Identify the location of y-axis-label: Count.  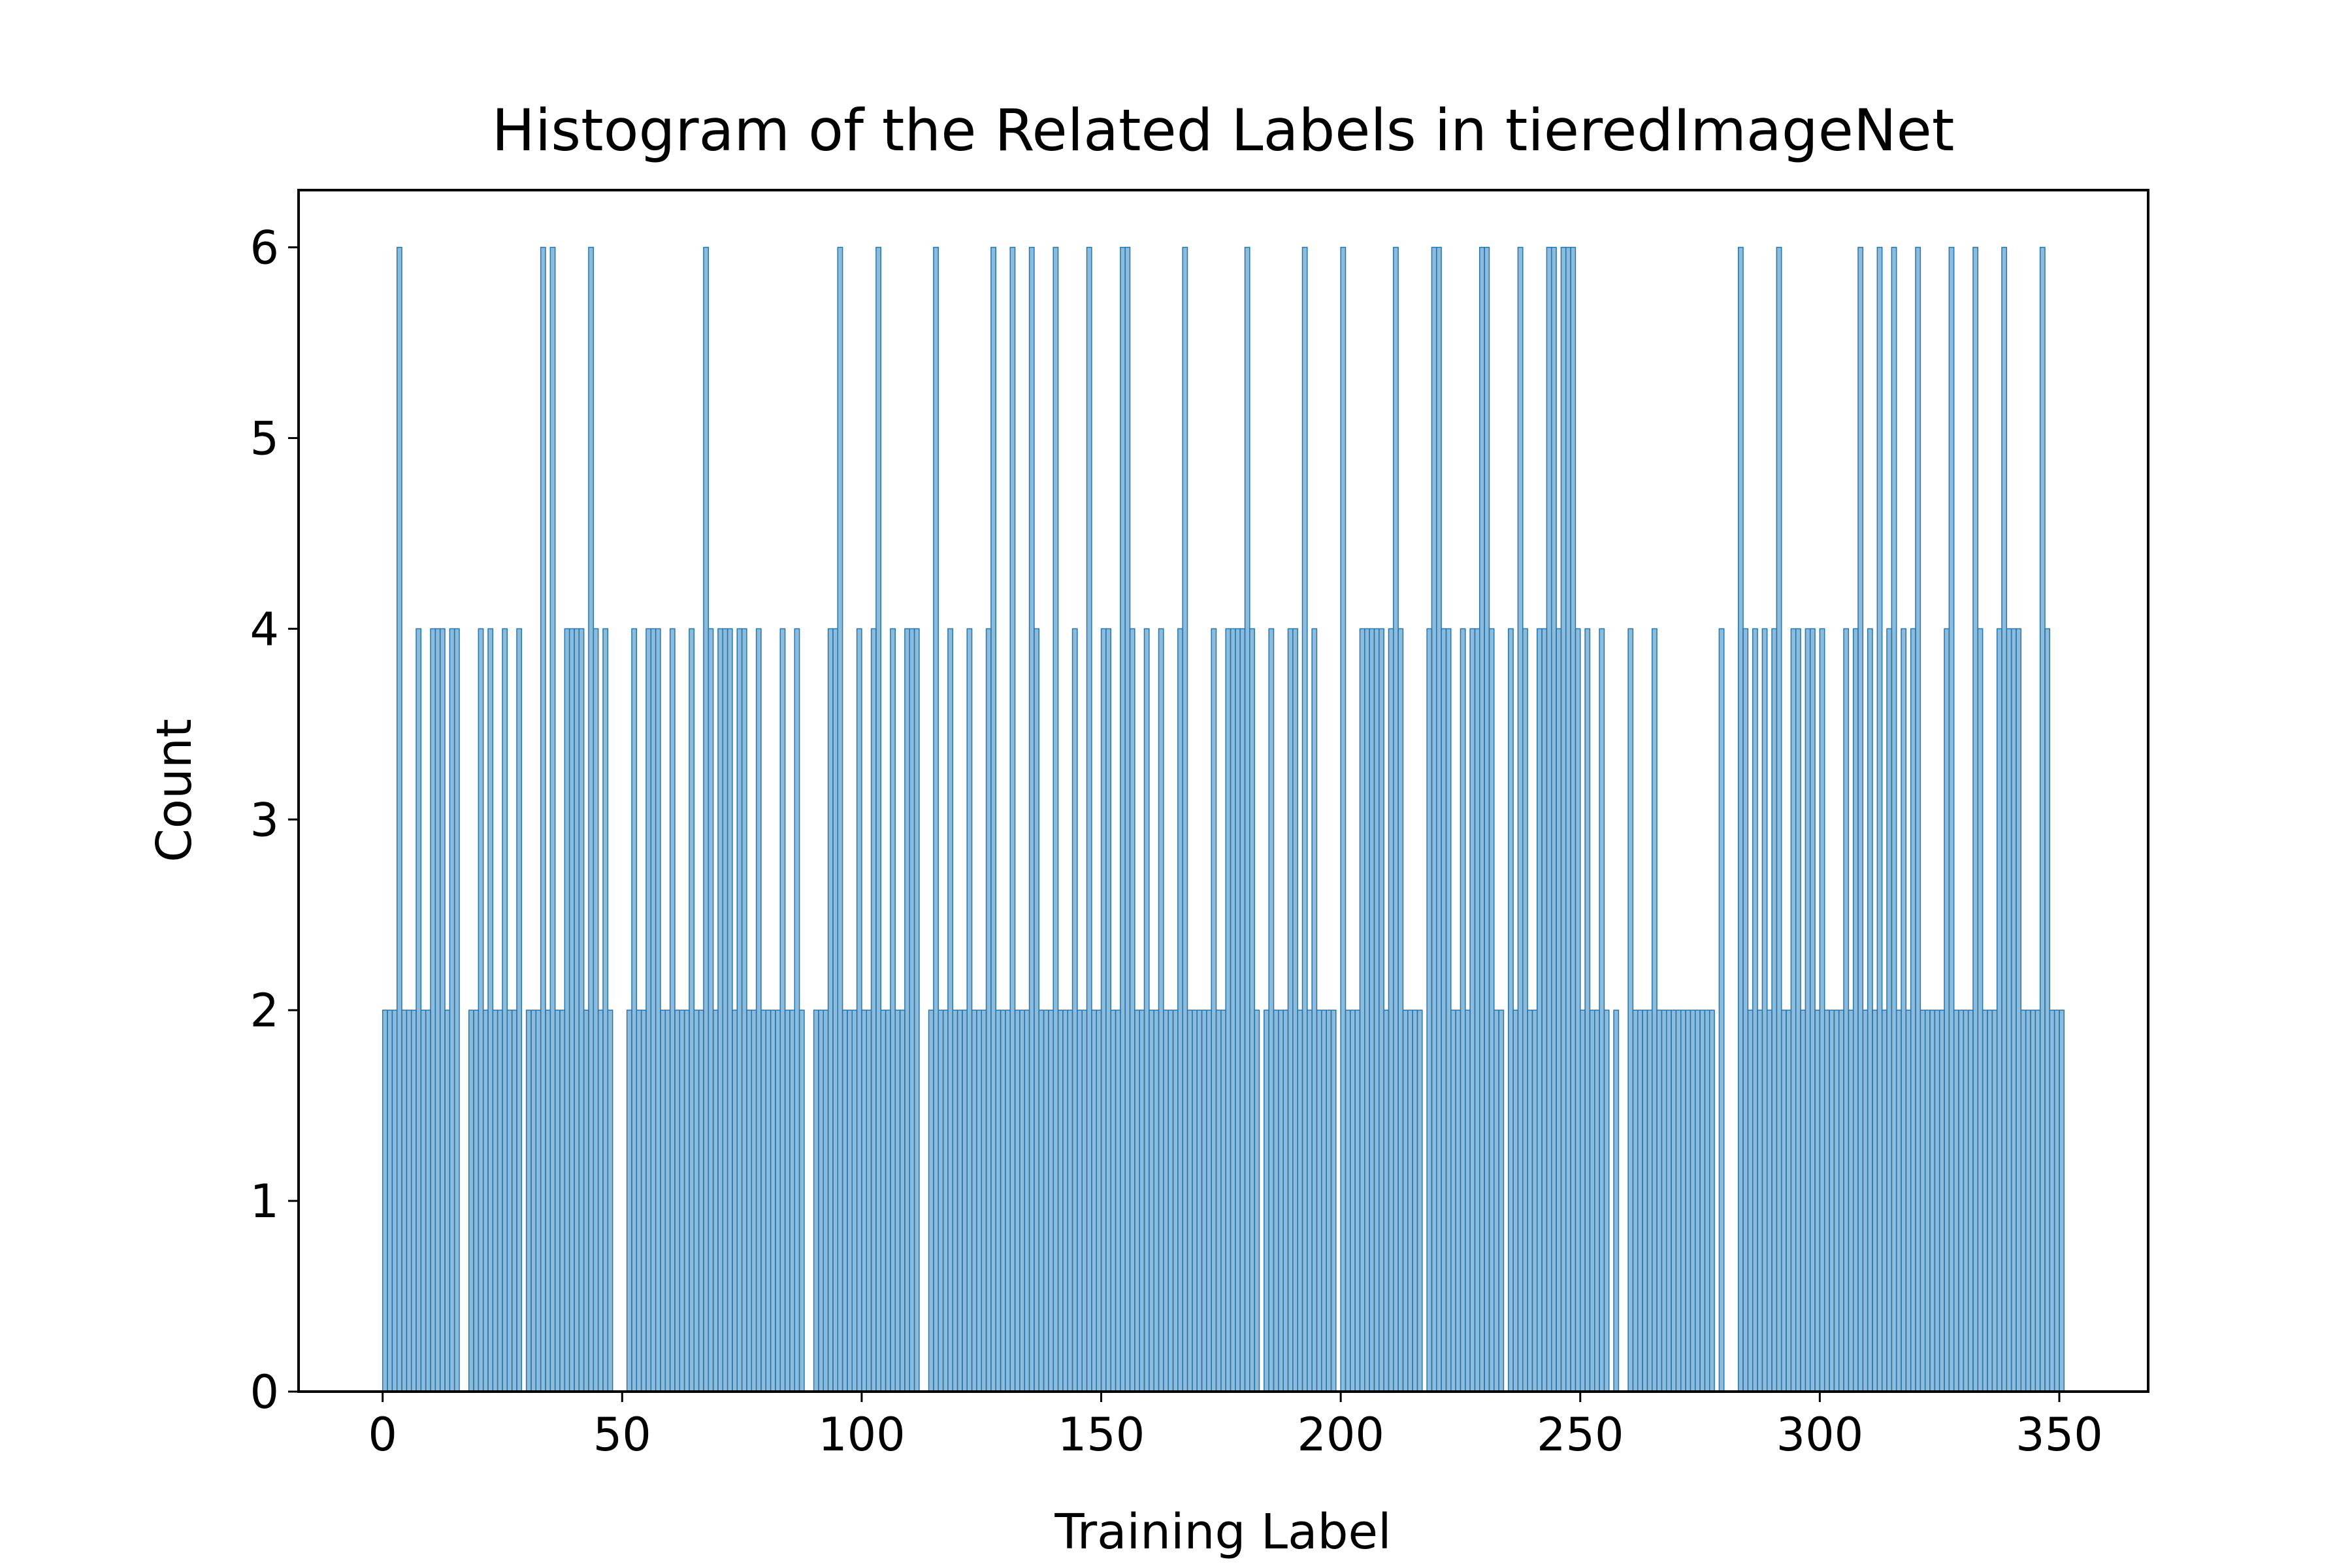
(174, 790).